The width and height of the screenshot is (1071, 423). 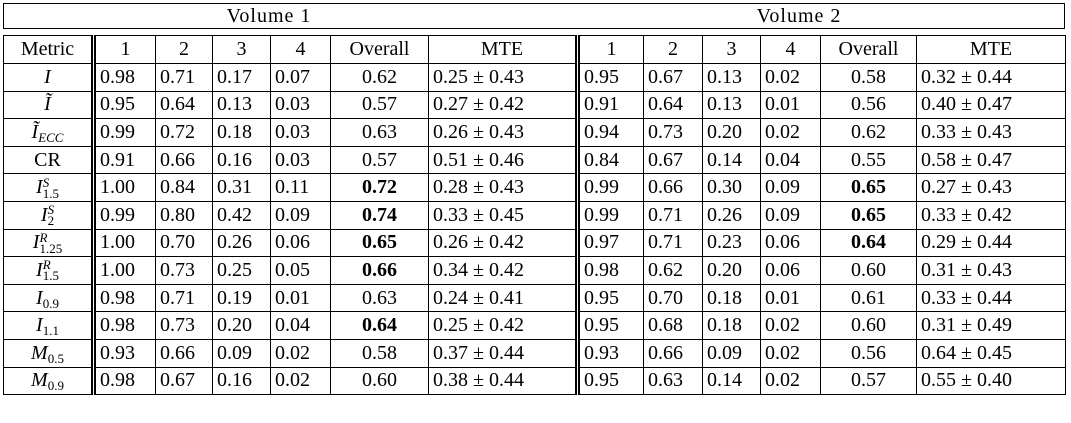 What do you see at coordinates (991, 243) in the screenshot?
I see `value-cell: 0.29 ± 0.44` at bounding box center [991, 243].